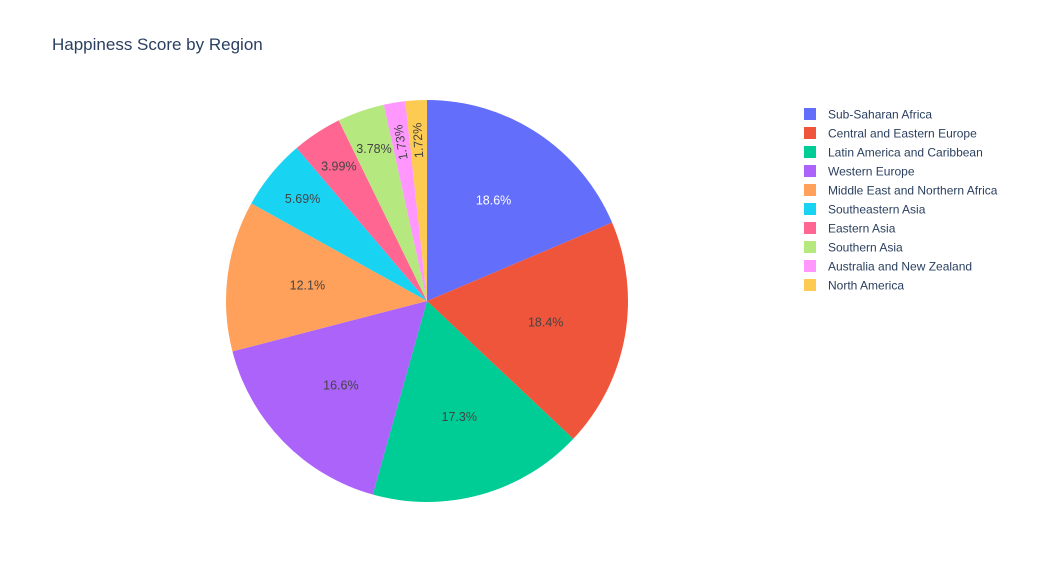 The height and width of the screenshot is (582, 1037). What do you see at coordinates (545, 322) in the screenshot?
I see `slice-label-central-and-eastern-europe: 18.4%` at bounding box center [545, 322].